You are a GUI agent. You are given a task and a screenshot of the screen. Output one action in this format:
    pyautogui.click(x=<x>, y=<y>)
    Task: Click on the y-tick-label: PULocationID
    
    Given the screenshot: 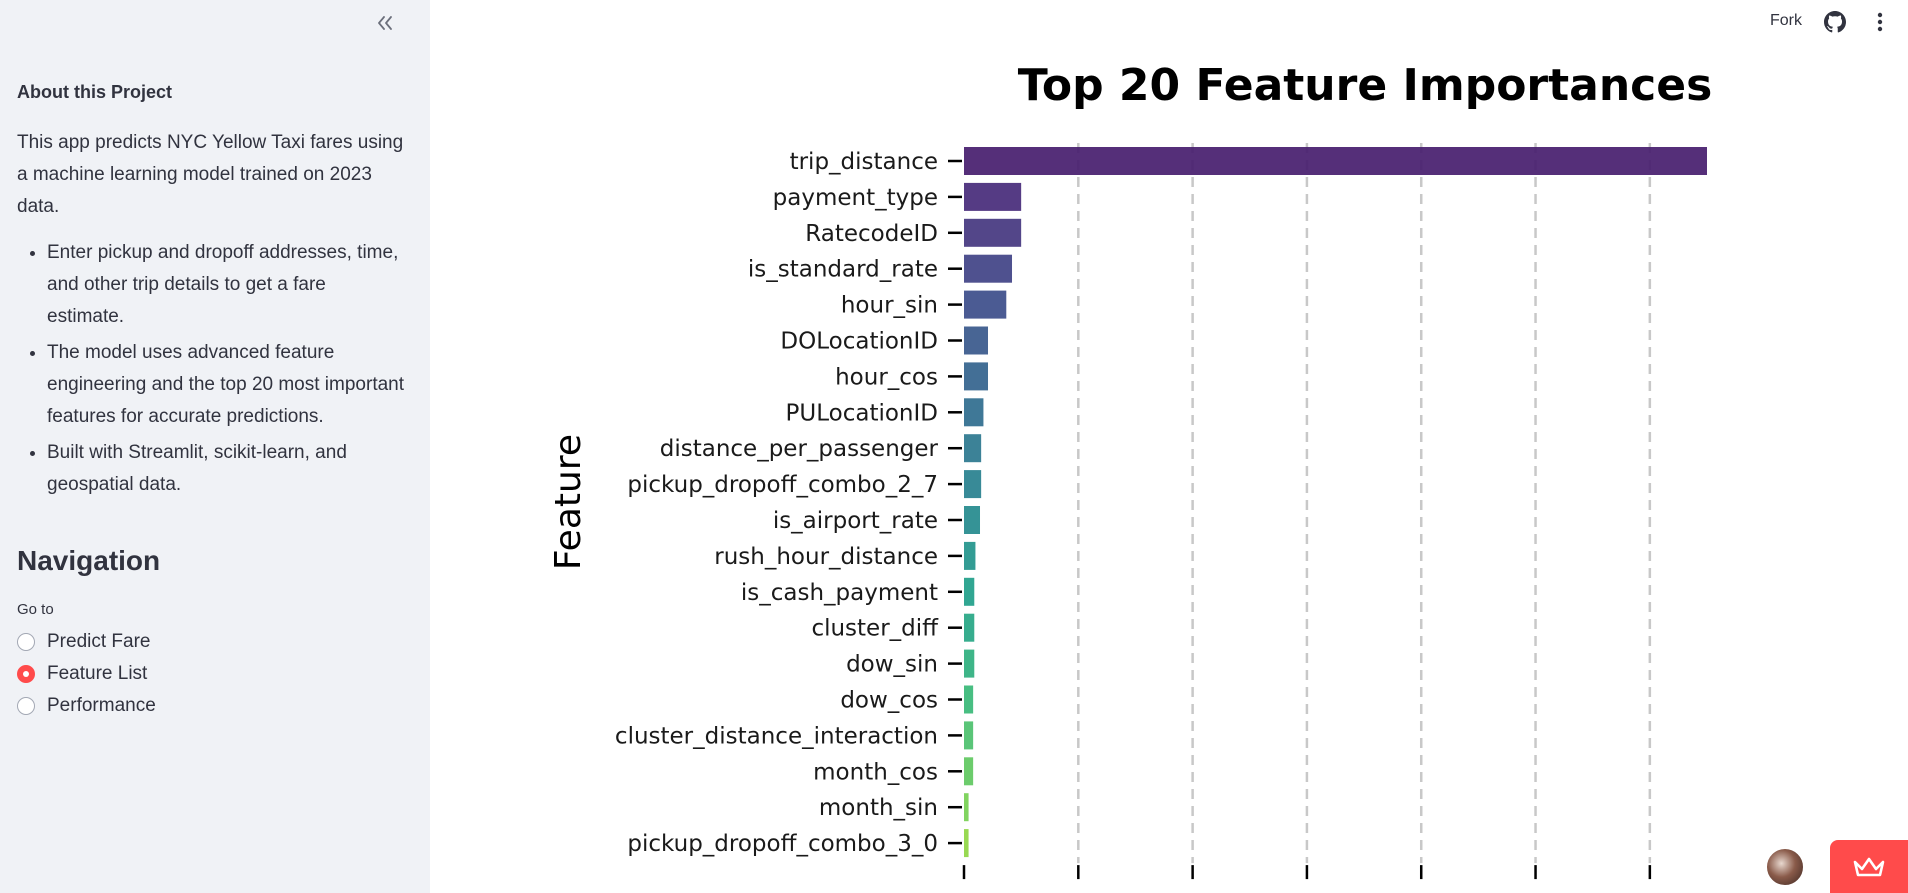 What is the action you would take?
    pyautogui.click(x=862, y=413)
    